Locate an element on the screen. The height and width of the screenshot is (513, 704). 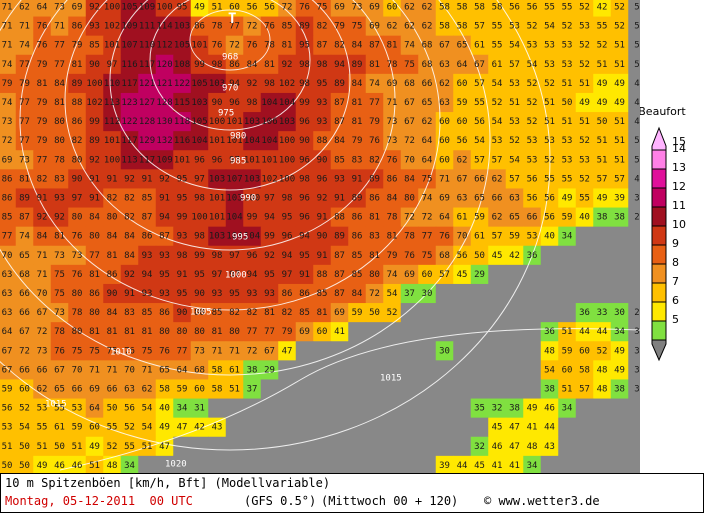
gust-value: 87 is located at coordinates (339, 275).